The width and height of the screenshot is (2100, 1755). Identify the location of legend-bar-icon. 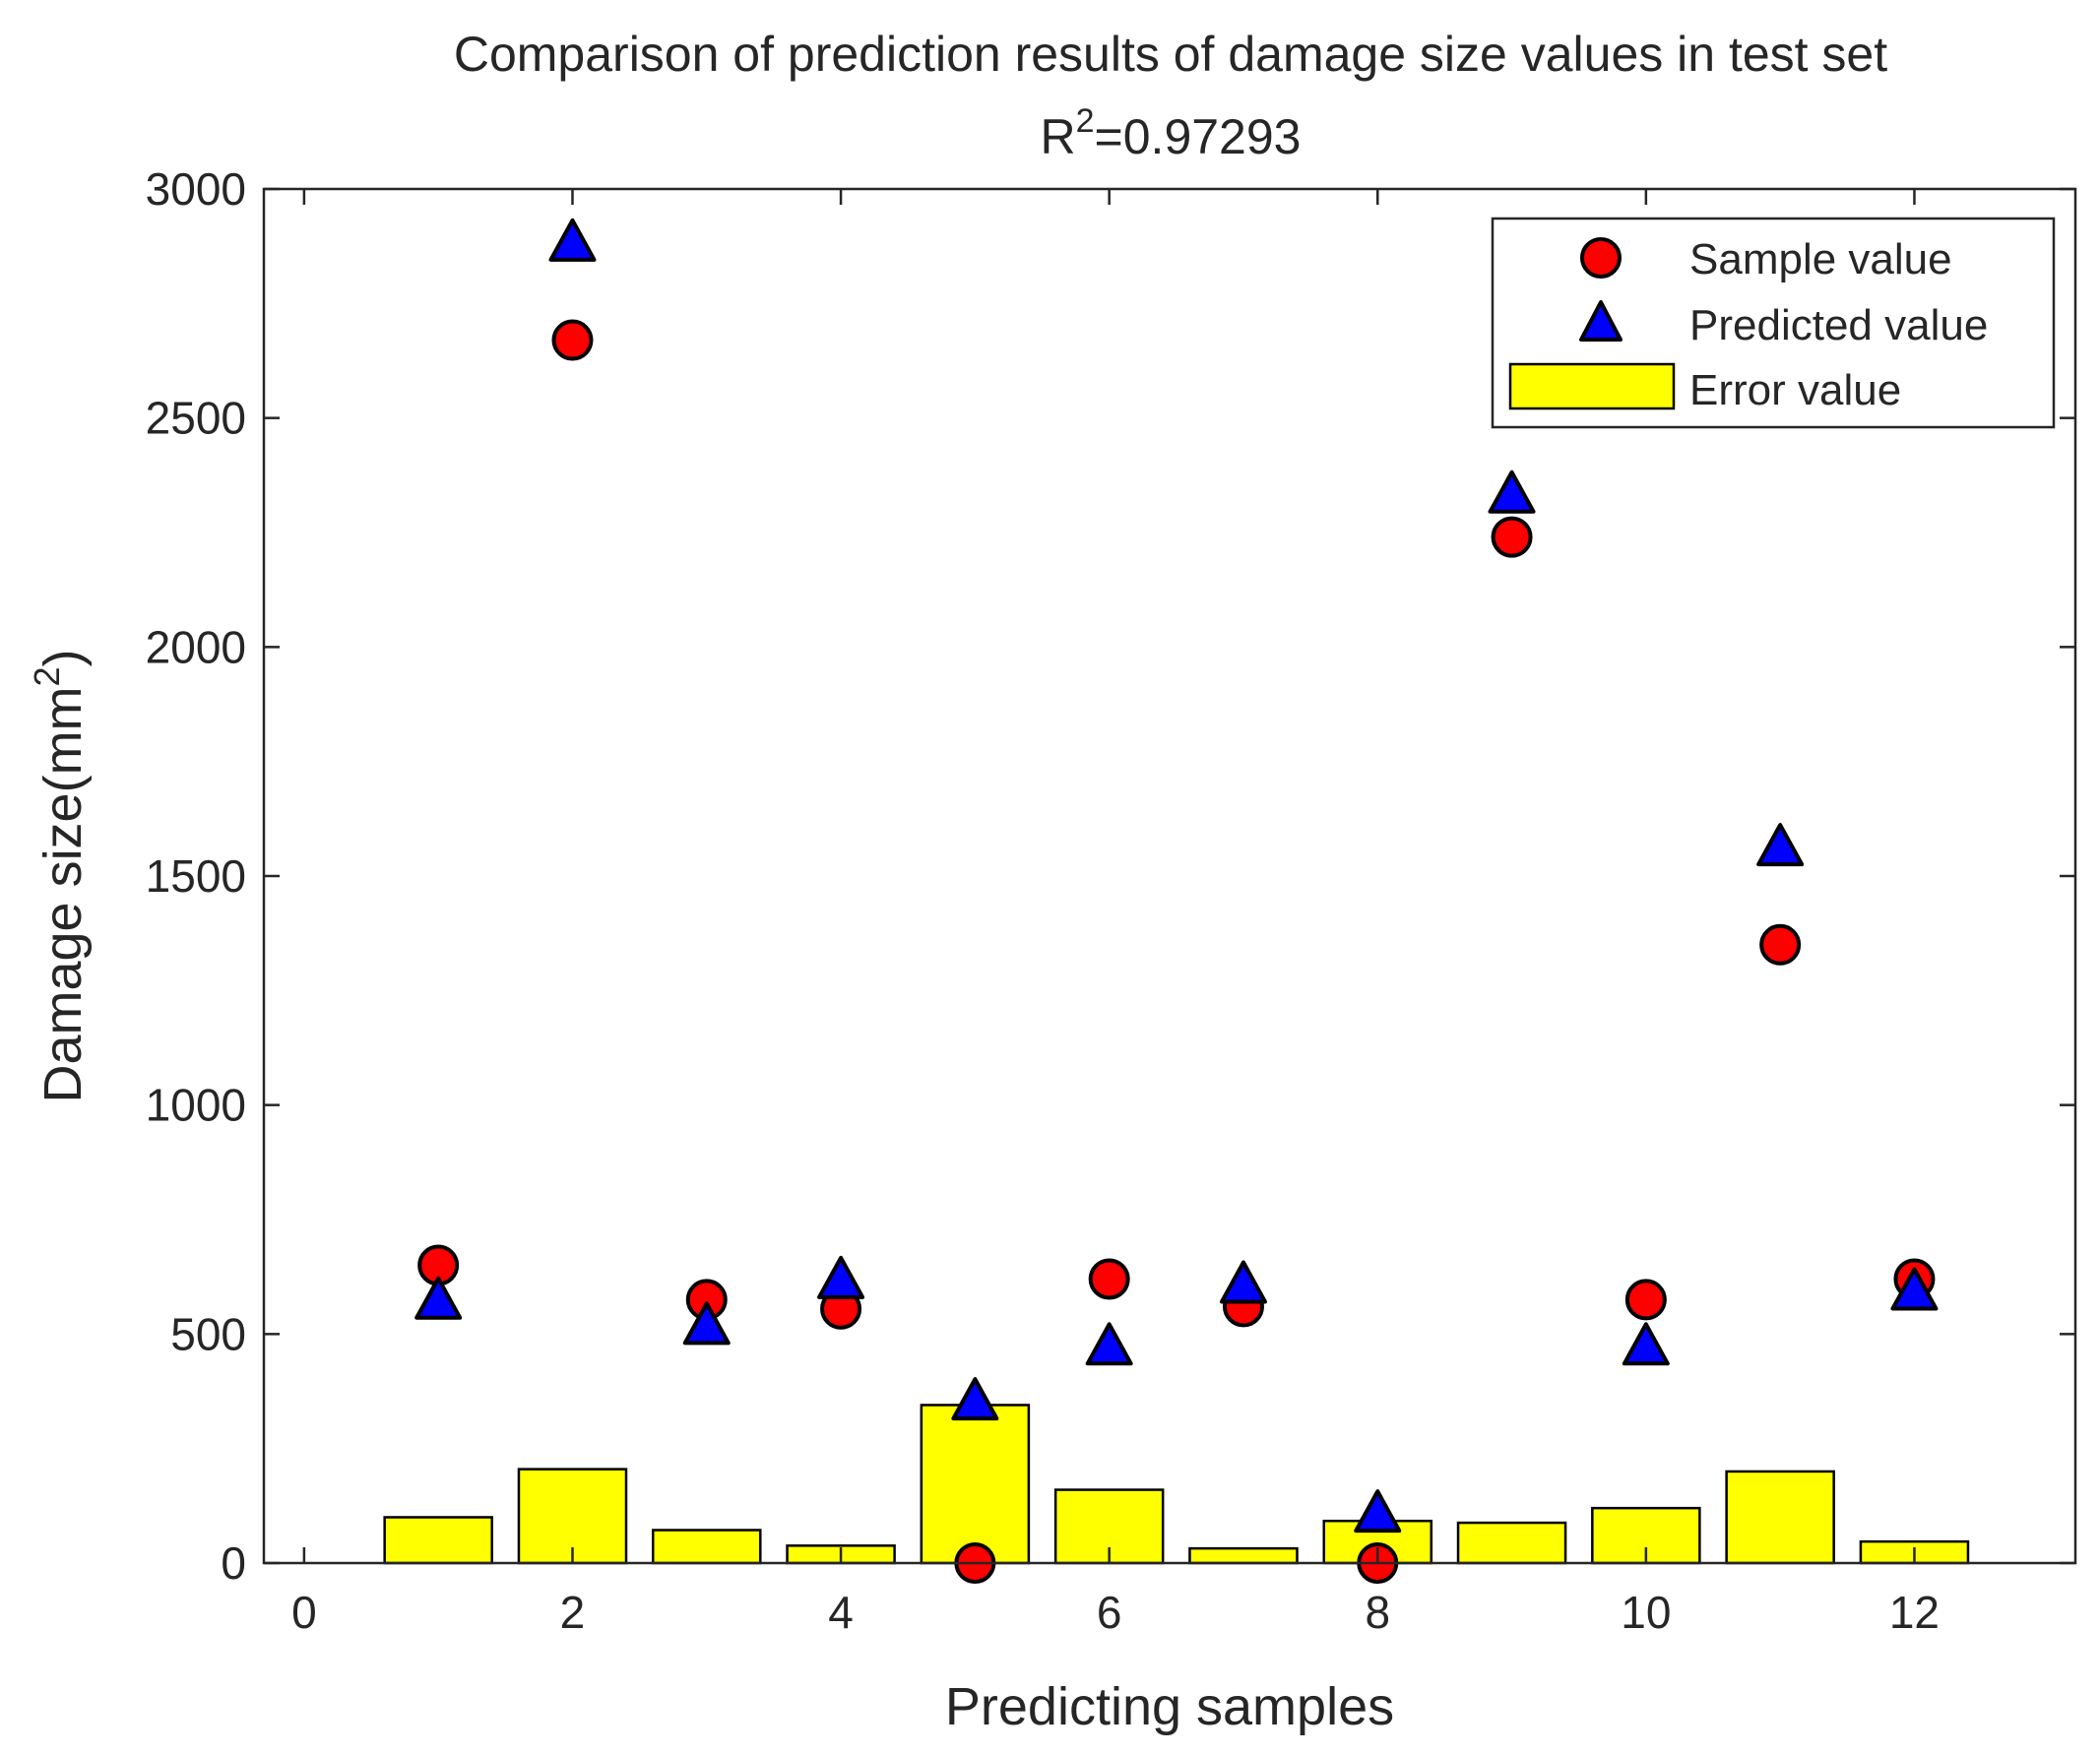
(1592, 386).